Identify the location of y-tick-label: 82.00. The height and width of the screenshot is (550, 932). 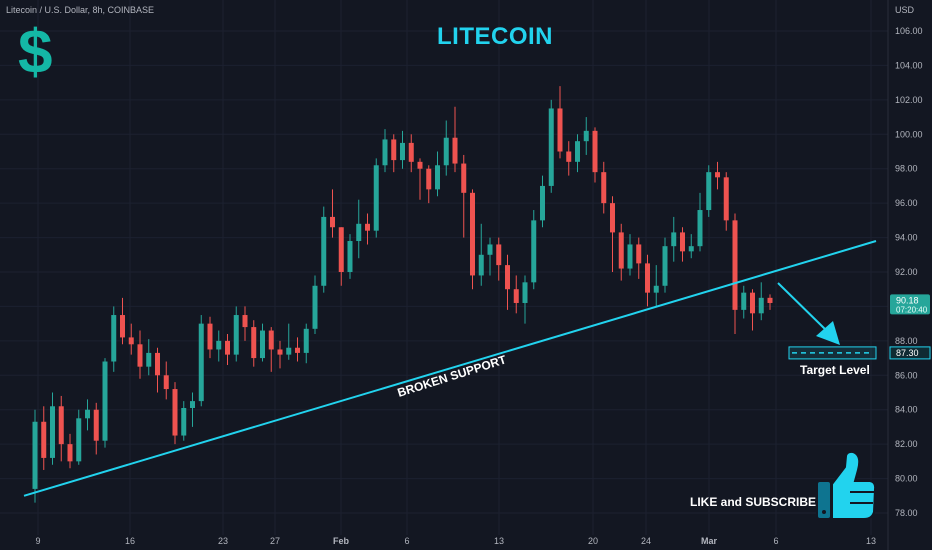
(906, 444).